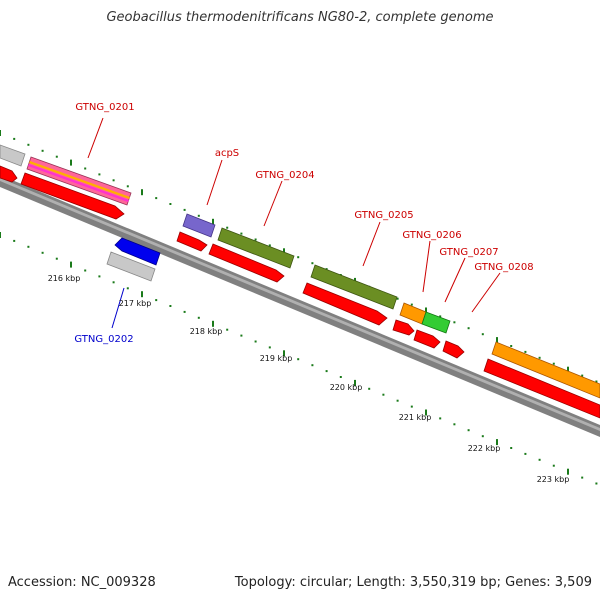 The width and height of the screenshot is (600, 600). Describe the element at coordinates (82, 582) in the screenshot. I see `accession-text: Accession: NC_009328` at that location.